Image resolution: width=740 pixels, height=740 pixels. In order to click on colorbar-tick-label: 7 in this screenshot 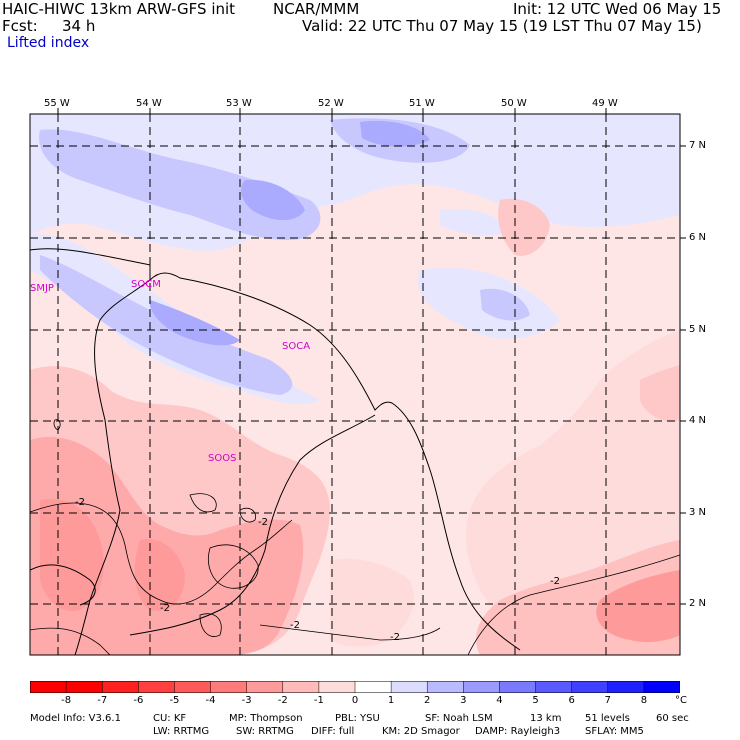, I will do `click(607, 700)`.